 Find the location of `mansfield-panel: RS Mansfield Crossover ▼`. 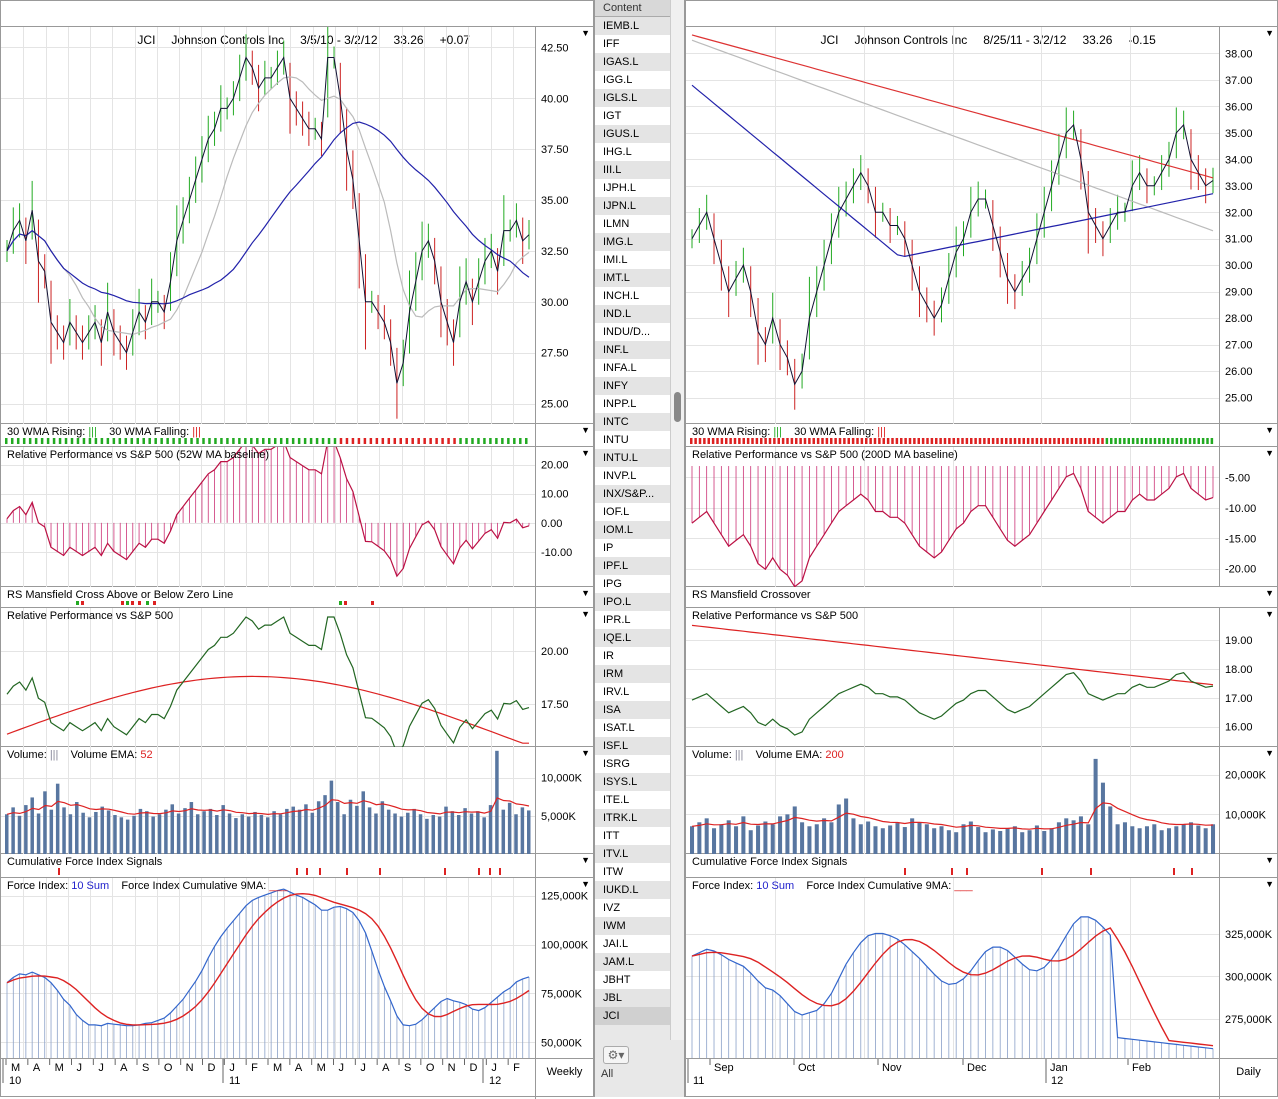

mansfield-panel: RS Mansfield Crossover ▼ is located at coordinates (981, 597).